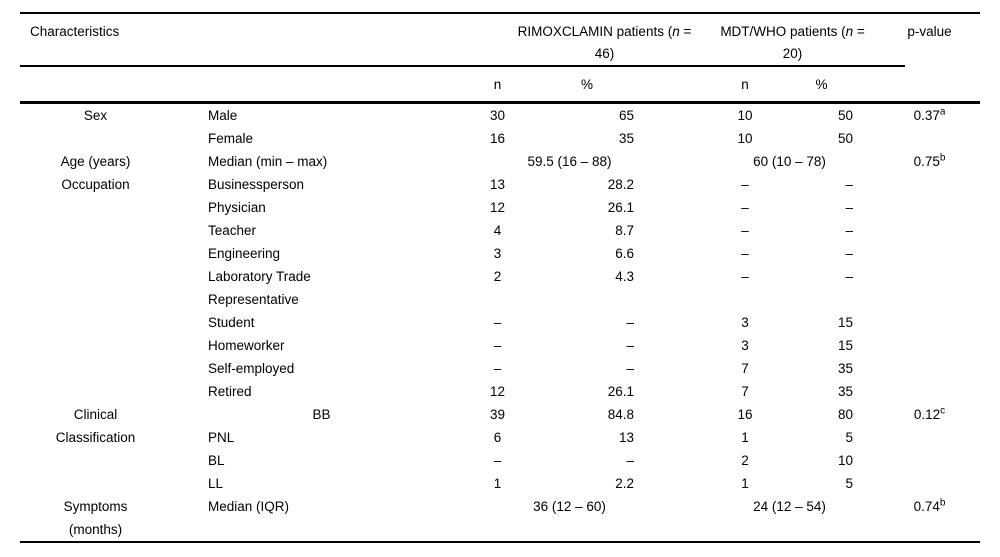 This screenshot has height=557, width=1000. Describe the element at coordinates (102, 449) in the screenshot. I see `category-cell-clinical-classification: Clinical Classification` at that location.